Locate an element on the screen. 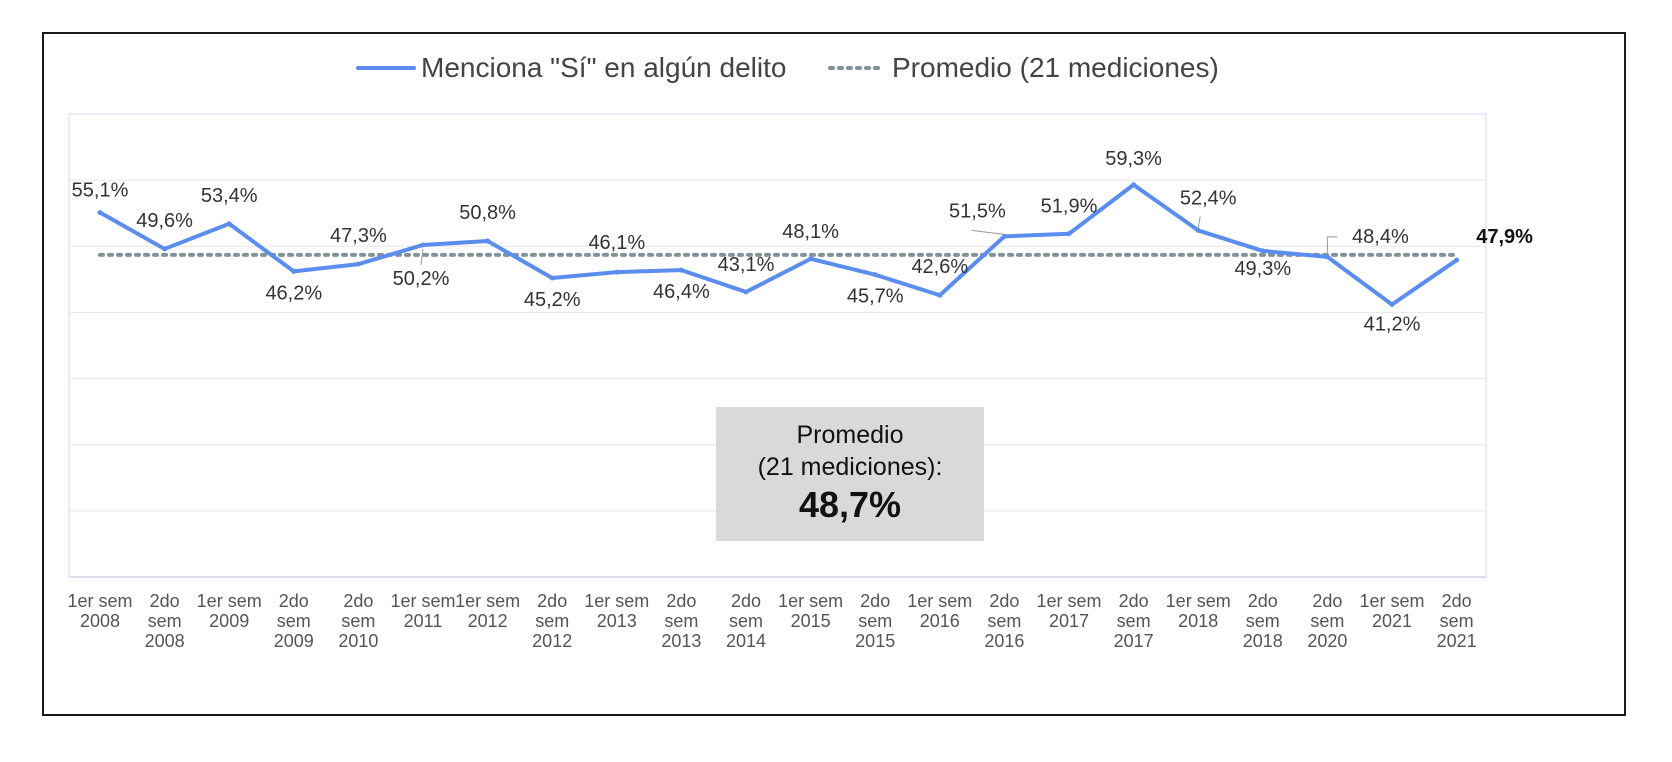 This screenshot has height=762, width=1672. x-tick-label: 1er sem 2017 is located at coordinates (1068, 611).